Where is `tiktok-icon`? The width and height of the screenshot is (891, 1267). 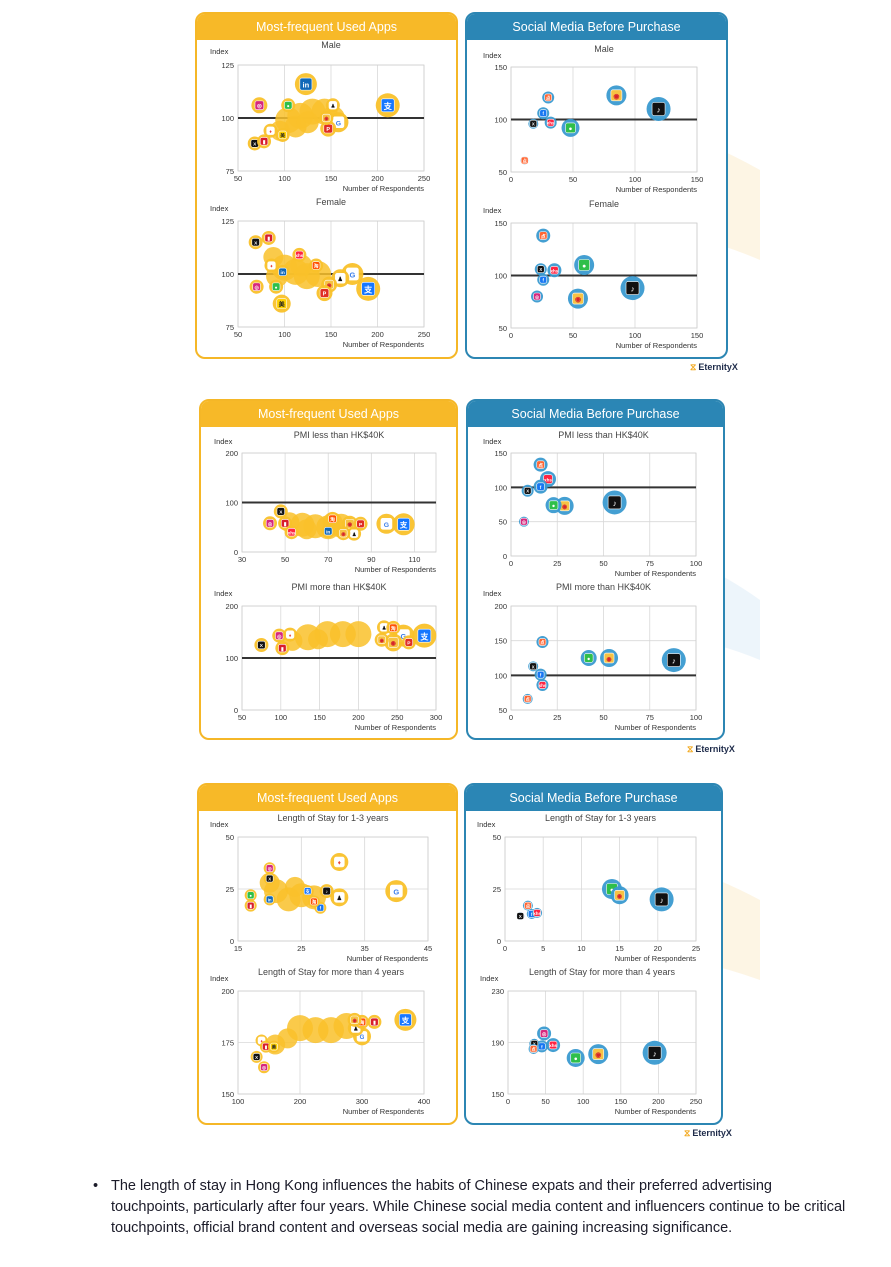
tiktok-icon is located at coordinates (658, 109).